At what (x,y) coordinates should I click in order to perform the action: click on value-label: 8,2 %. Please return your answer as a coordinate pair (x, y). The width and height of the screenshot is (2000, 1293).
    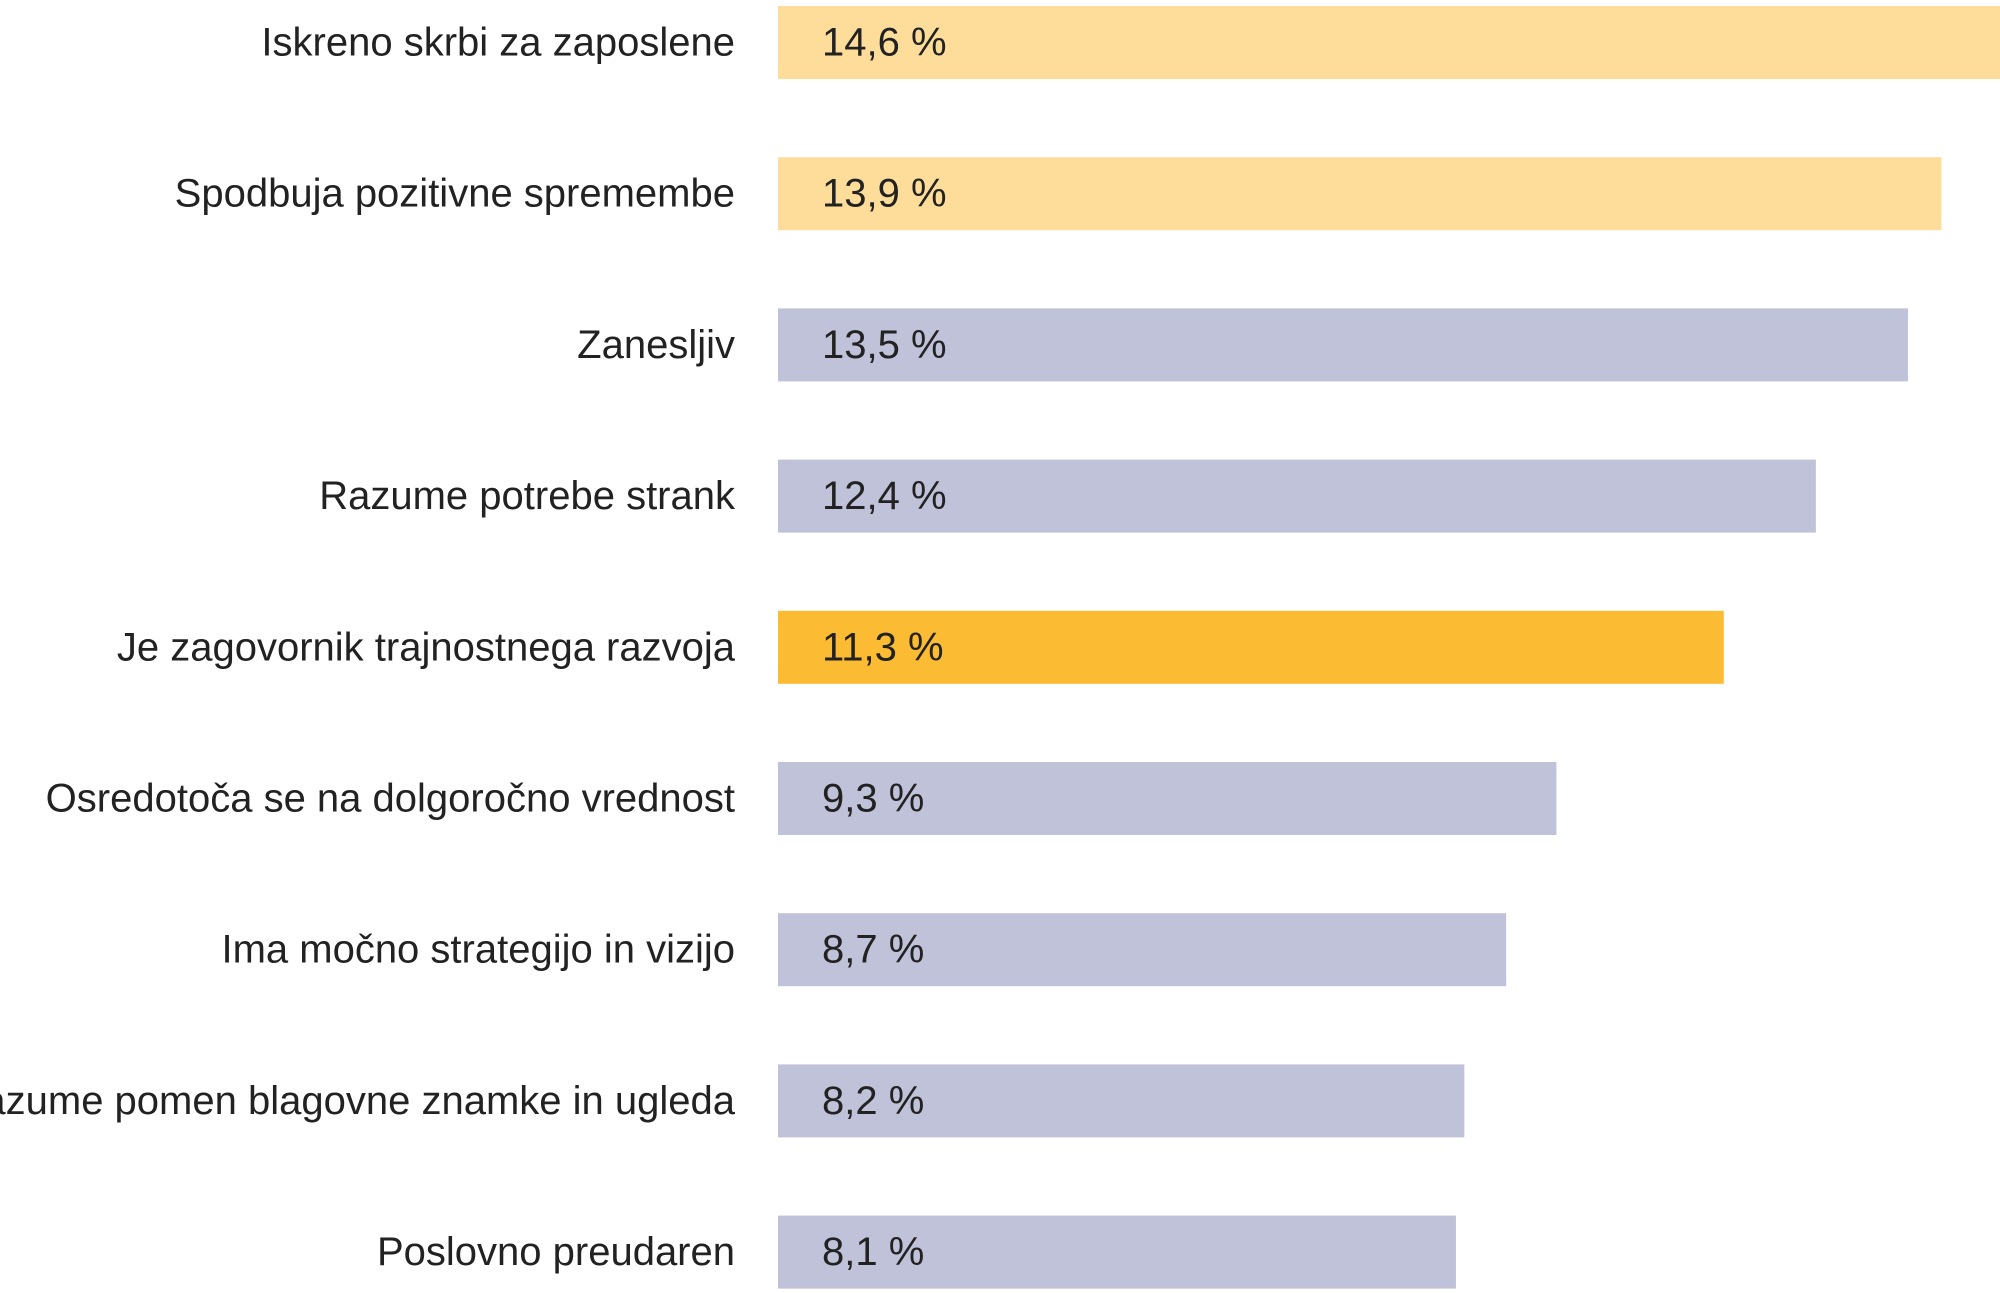
    Looking at the image, I should click on (873, 1101).